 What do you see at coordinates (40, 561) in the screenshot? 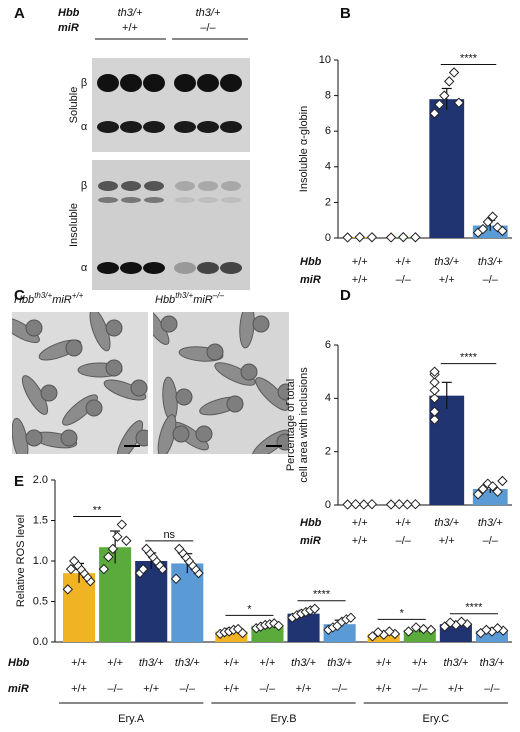
I see `y-tick-label: 1.0` at bounding box center [40, 561].